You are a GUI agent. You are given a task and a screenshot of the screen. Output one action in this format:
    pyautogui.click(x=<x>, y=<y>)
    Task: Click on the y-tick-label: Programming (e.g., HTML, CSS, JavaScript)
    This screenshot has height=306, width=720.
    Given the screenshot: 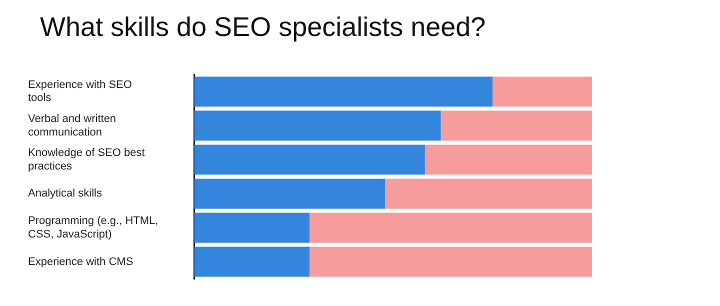 What is the action you would take?
    pyautogui.click(x=93, y=227)
    